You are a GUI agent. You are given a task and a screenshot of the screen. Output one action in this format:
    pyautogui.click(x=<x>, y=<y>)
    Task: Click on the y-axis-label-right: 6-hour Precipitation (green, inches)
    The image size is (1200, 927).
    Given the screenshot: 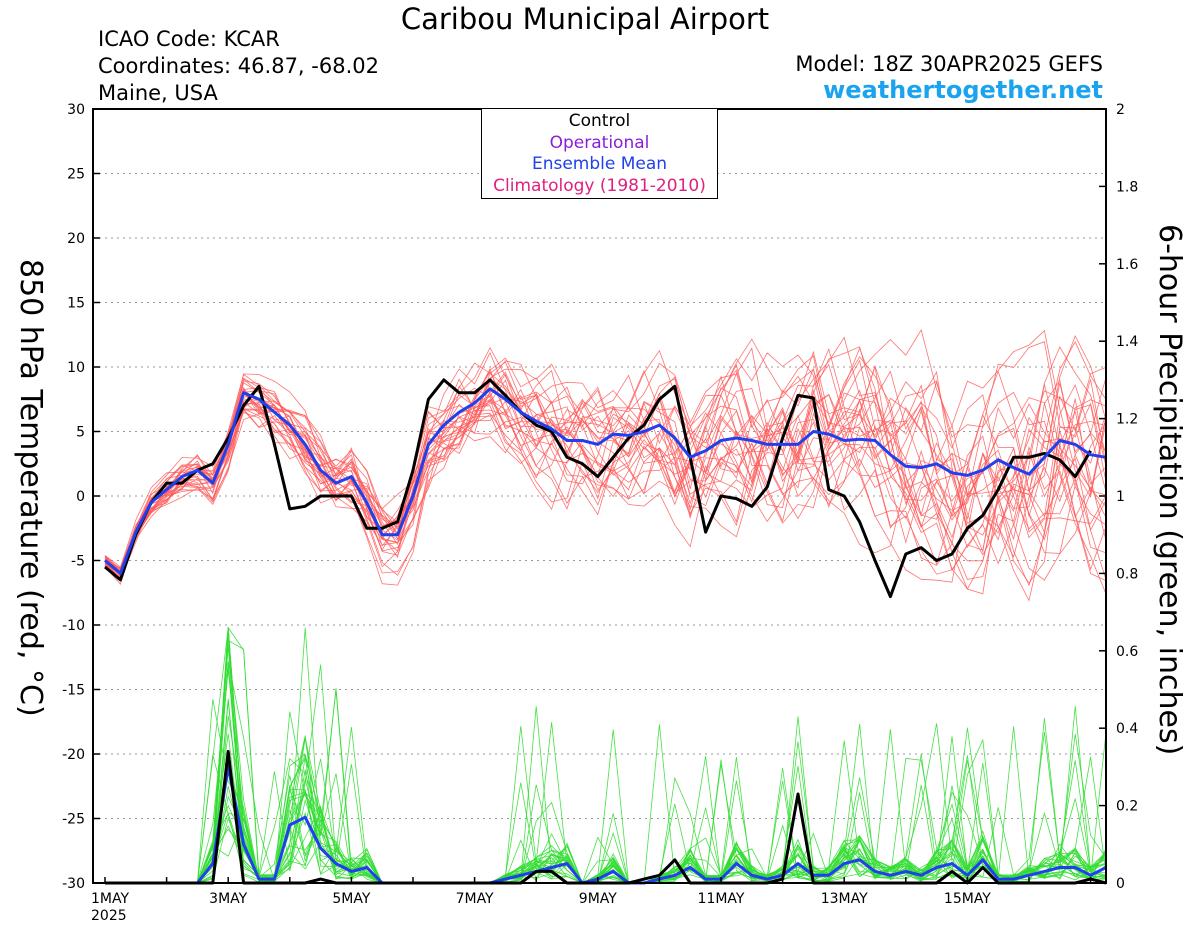 What is the action you would take?
    pyautogui.click(x=1169, y=490)
    